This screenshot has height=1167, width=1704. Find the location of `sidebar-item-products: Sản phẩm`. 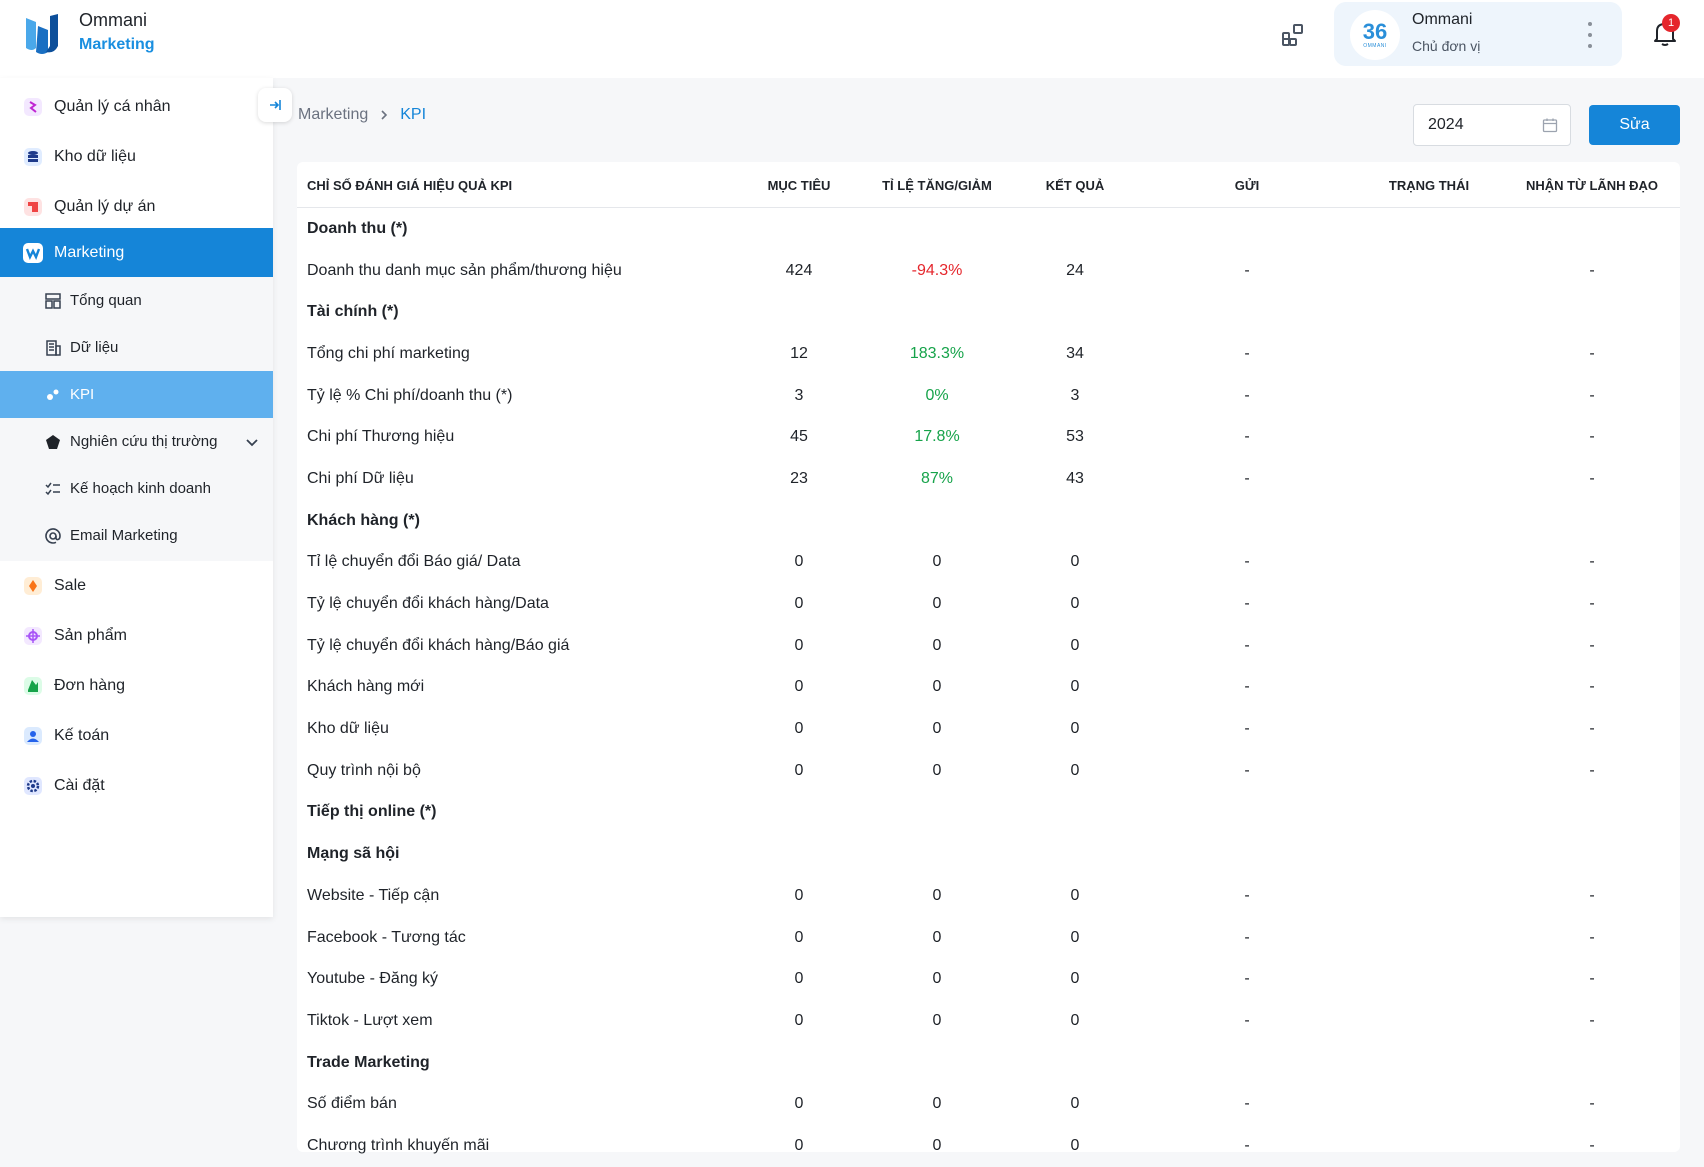

sidebar-item-products: Sản phẩm is located at coordinates (136, 636).